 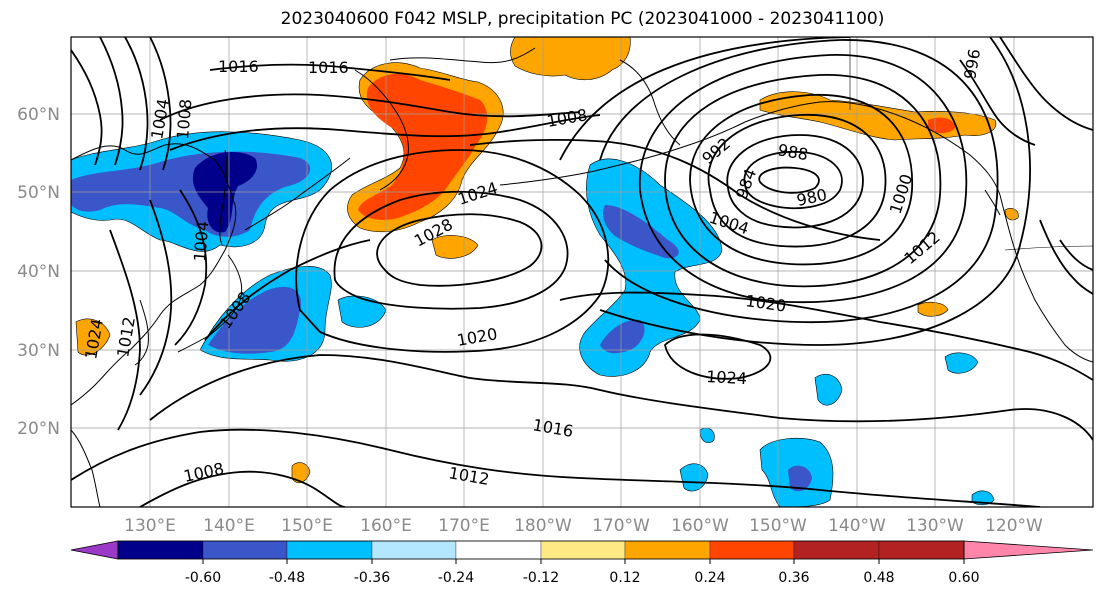 What do you see at coordinates (878, 578) in the screenshot?
I see `colorbar-tick-label: 0.48` at bounding box center [878, 578].